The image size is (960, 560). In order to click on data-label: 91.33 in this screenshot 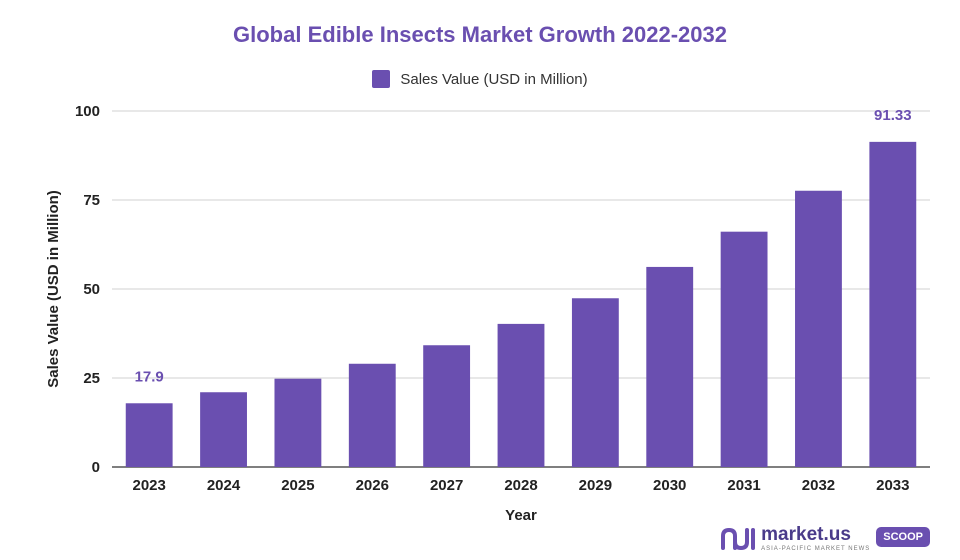, I will do `click(893, 115)`.